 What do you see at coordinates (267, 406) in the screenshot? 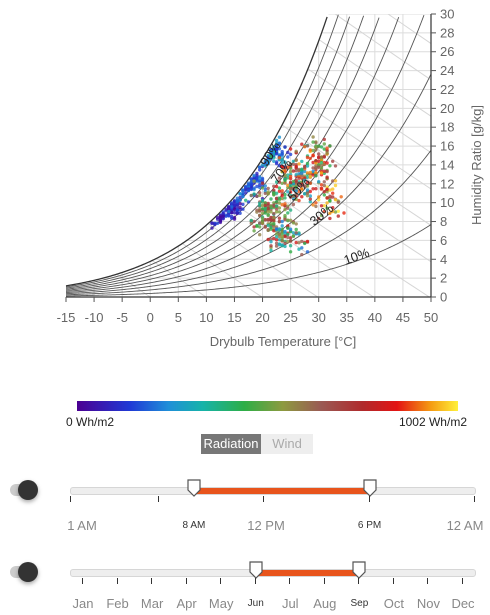
I see `colorbar` at bounding box center [267, 406].